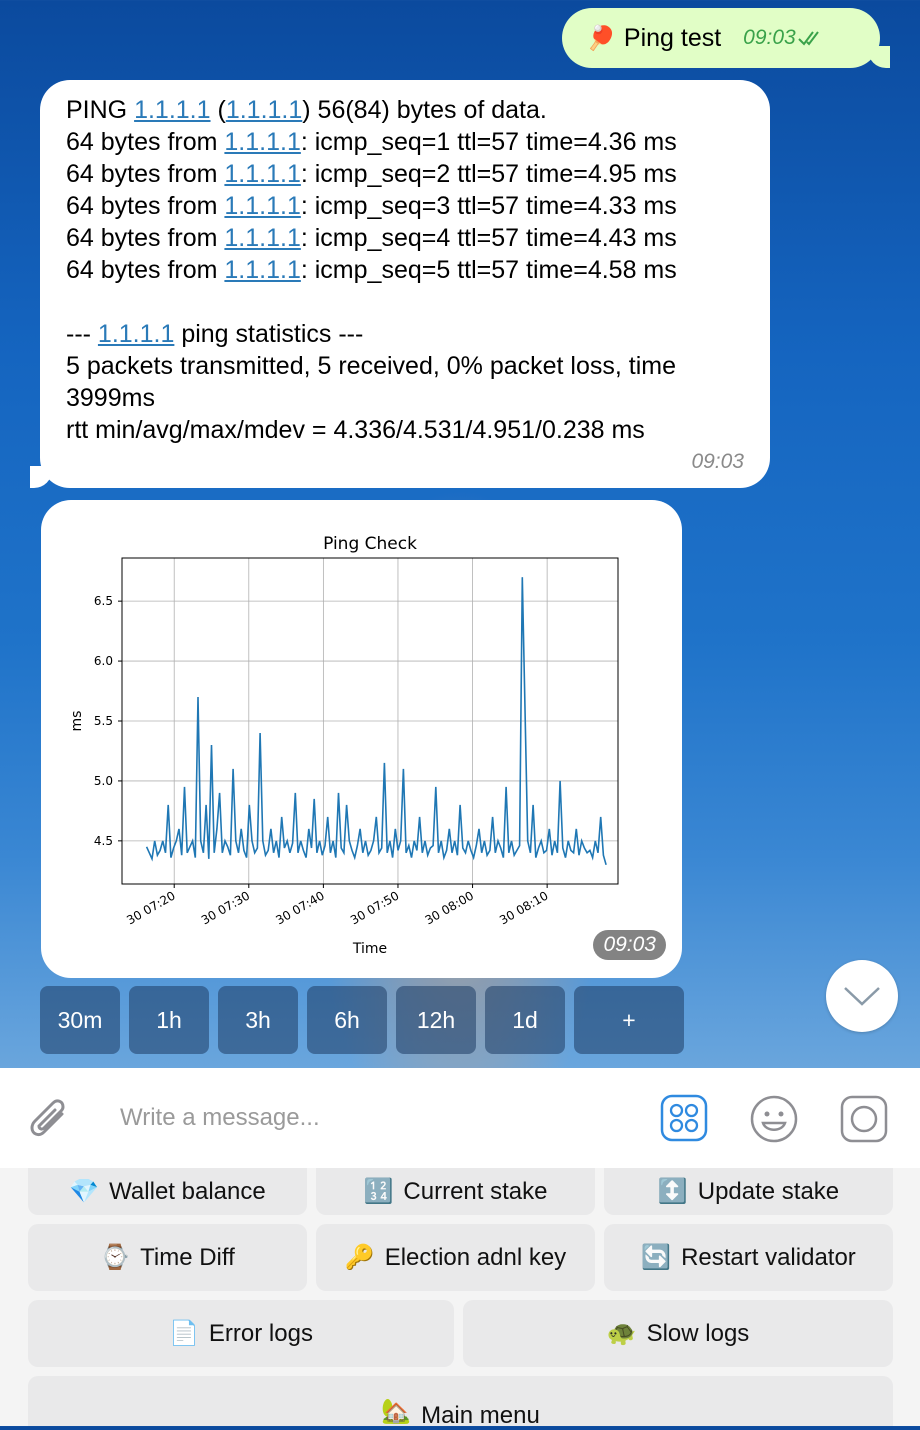 Image resolution: width=920 pixels, height=1430 pixels. Describe the element at coordinates (77, 721) in the screenshot. I see `y-axis-label: ms` at that location.